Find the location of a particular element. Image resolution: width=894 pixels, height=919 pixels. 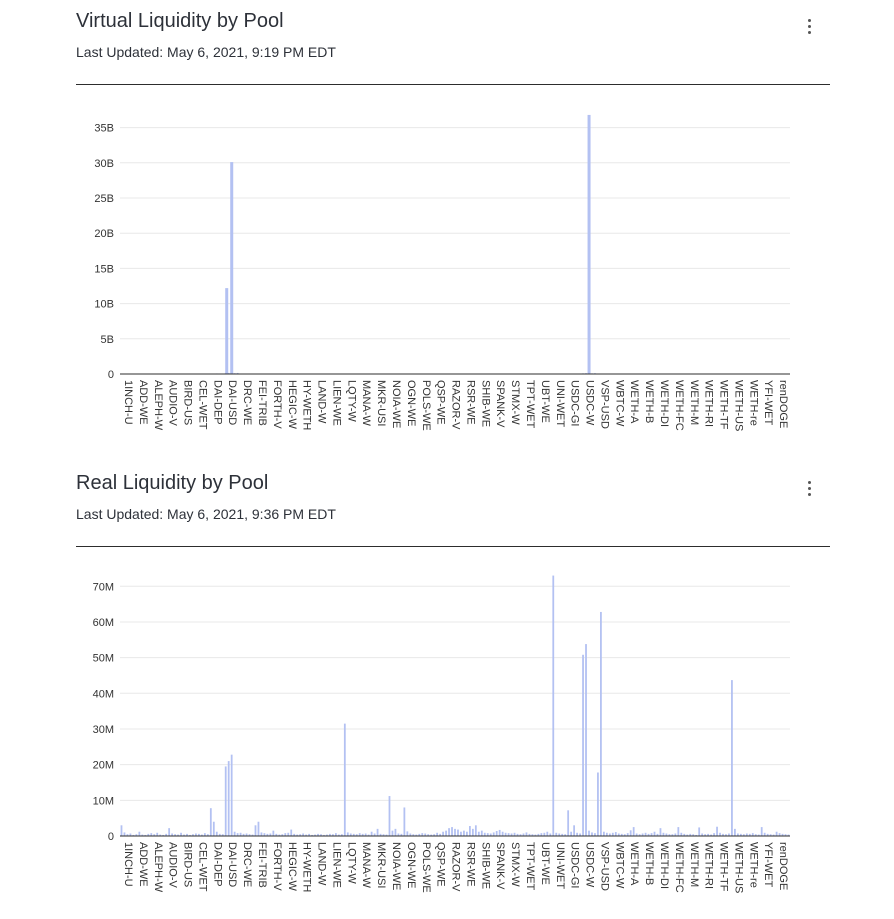

kebab-menu-icon is located at coordinates (810, 489).